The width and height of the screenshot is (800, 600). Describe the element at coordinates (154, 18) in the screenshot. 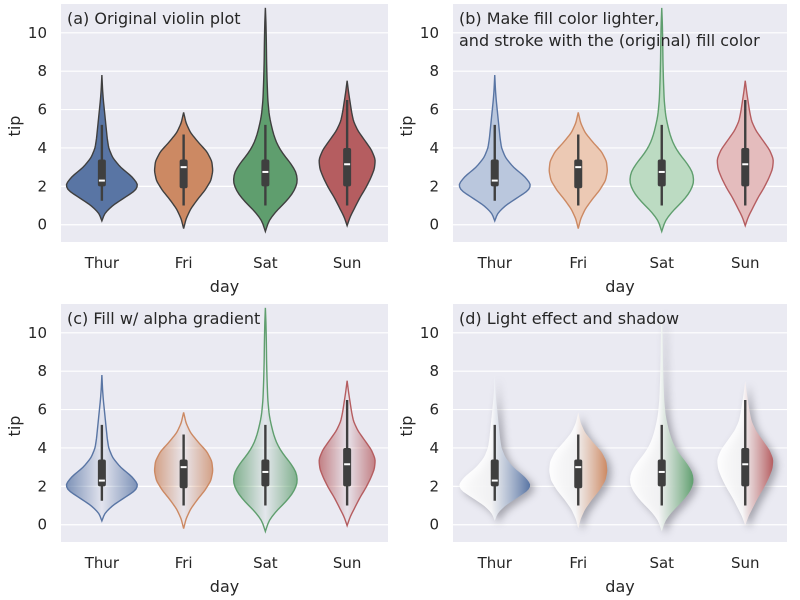

I see `panel-title: (a) Original violin plot` at that location.